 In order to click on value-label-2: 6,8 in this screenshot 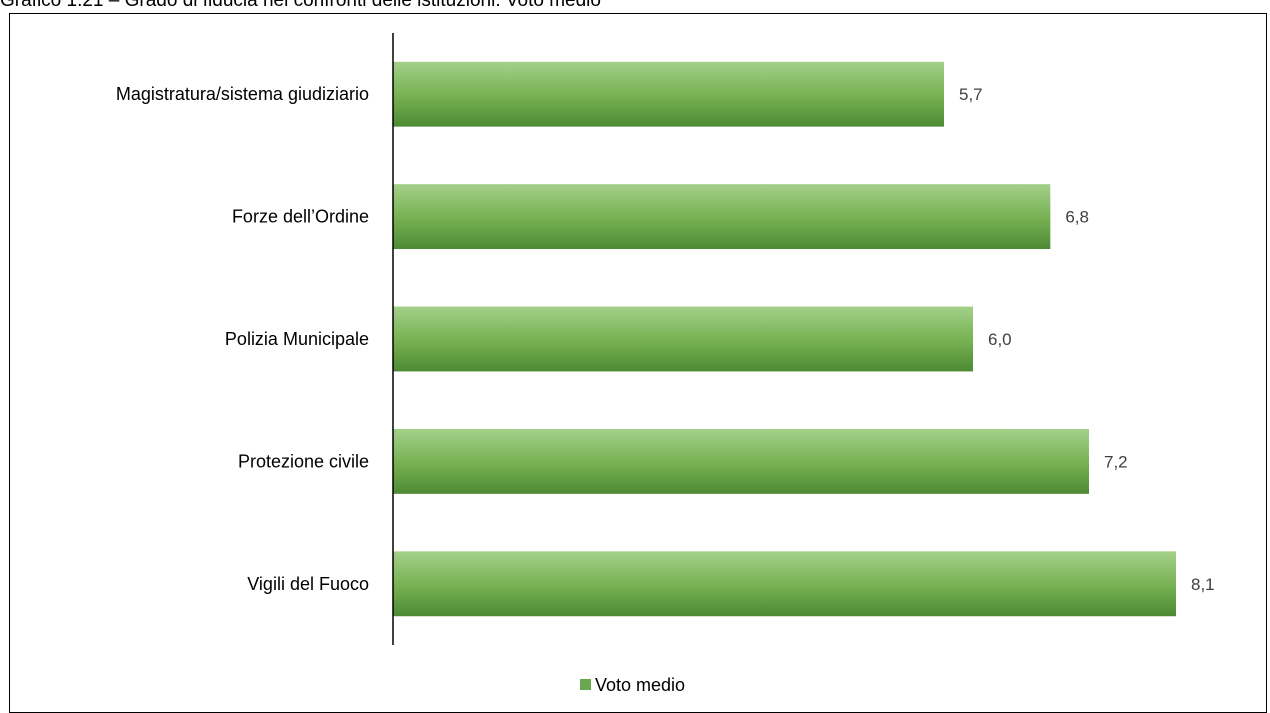, I will do `click(1077, 217)`.